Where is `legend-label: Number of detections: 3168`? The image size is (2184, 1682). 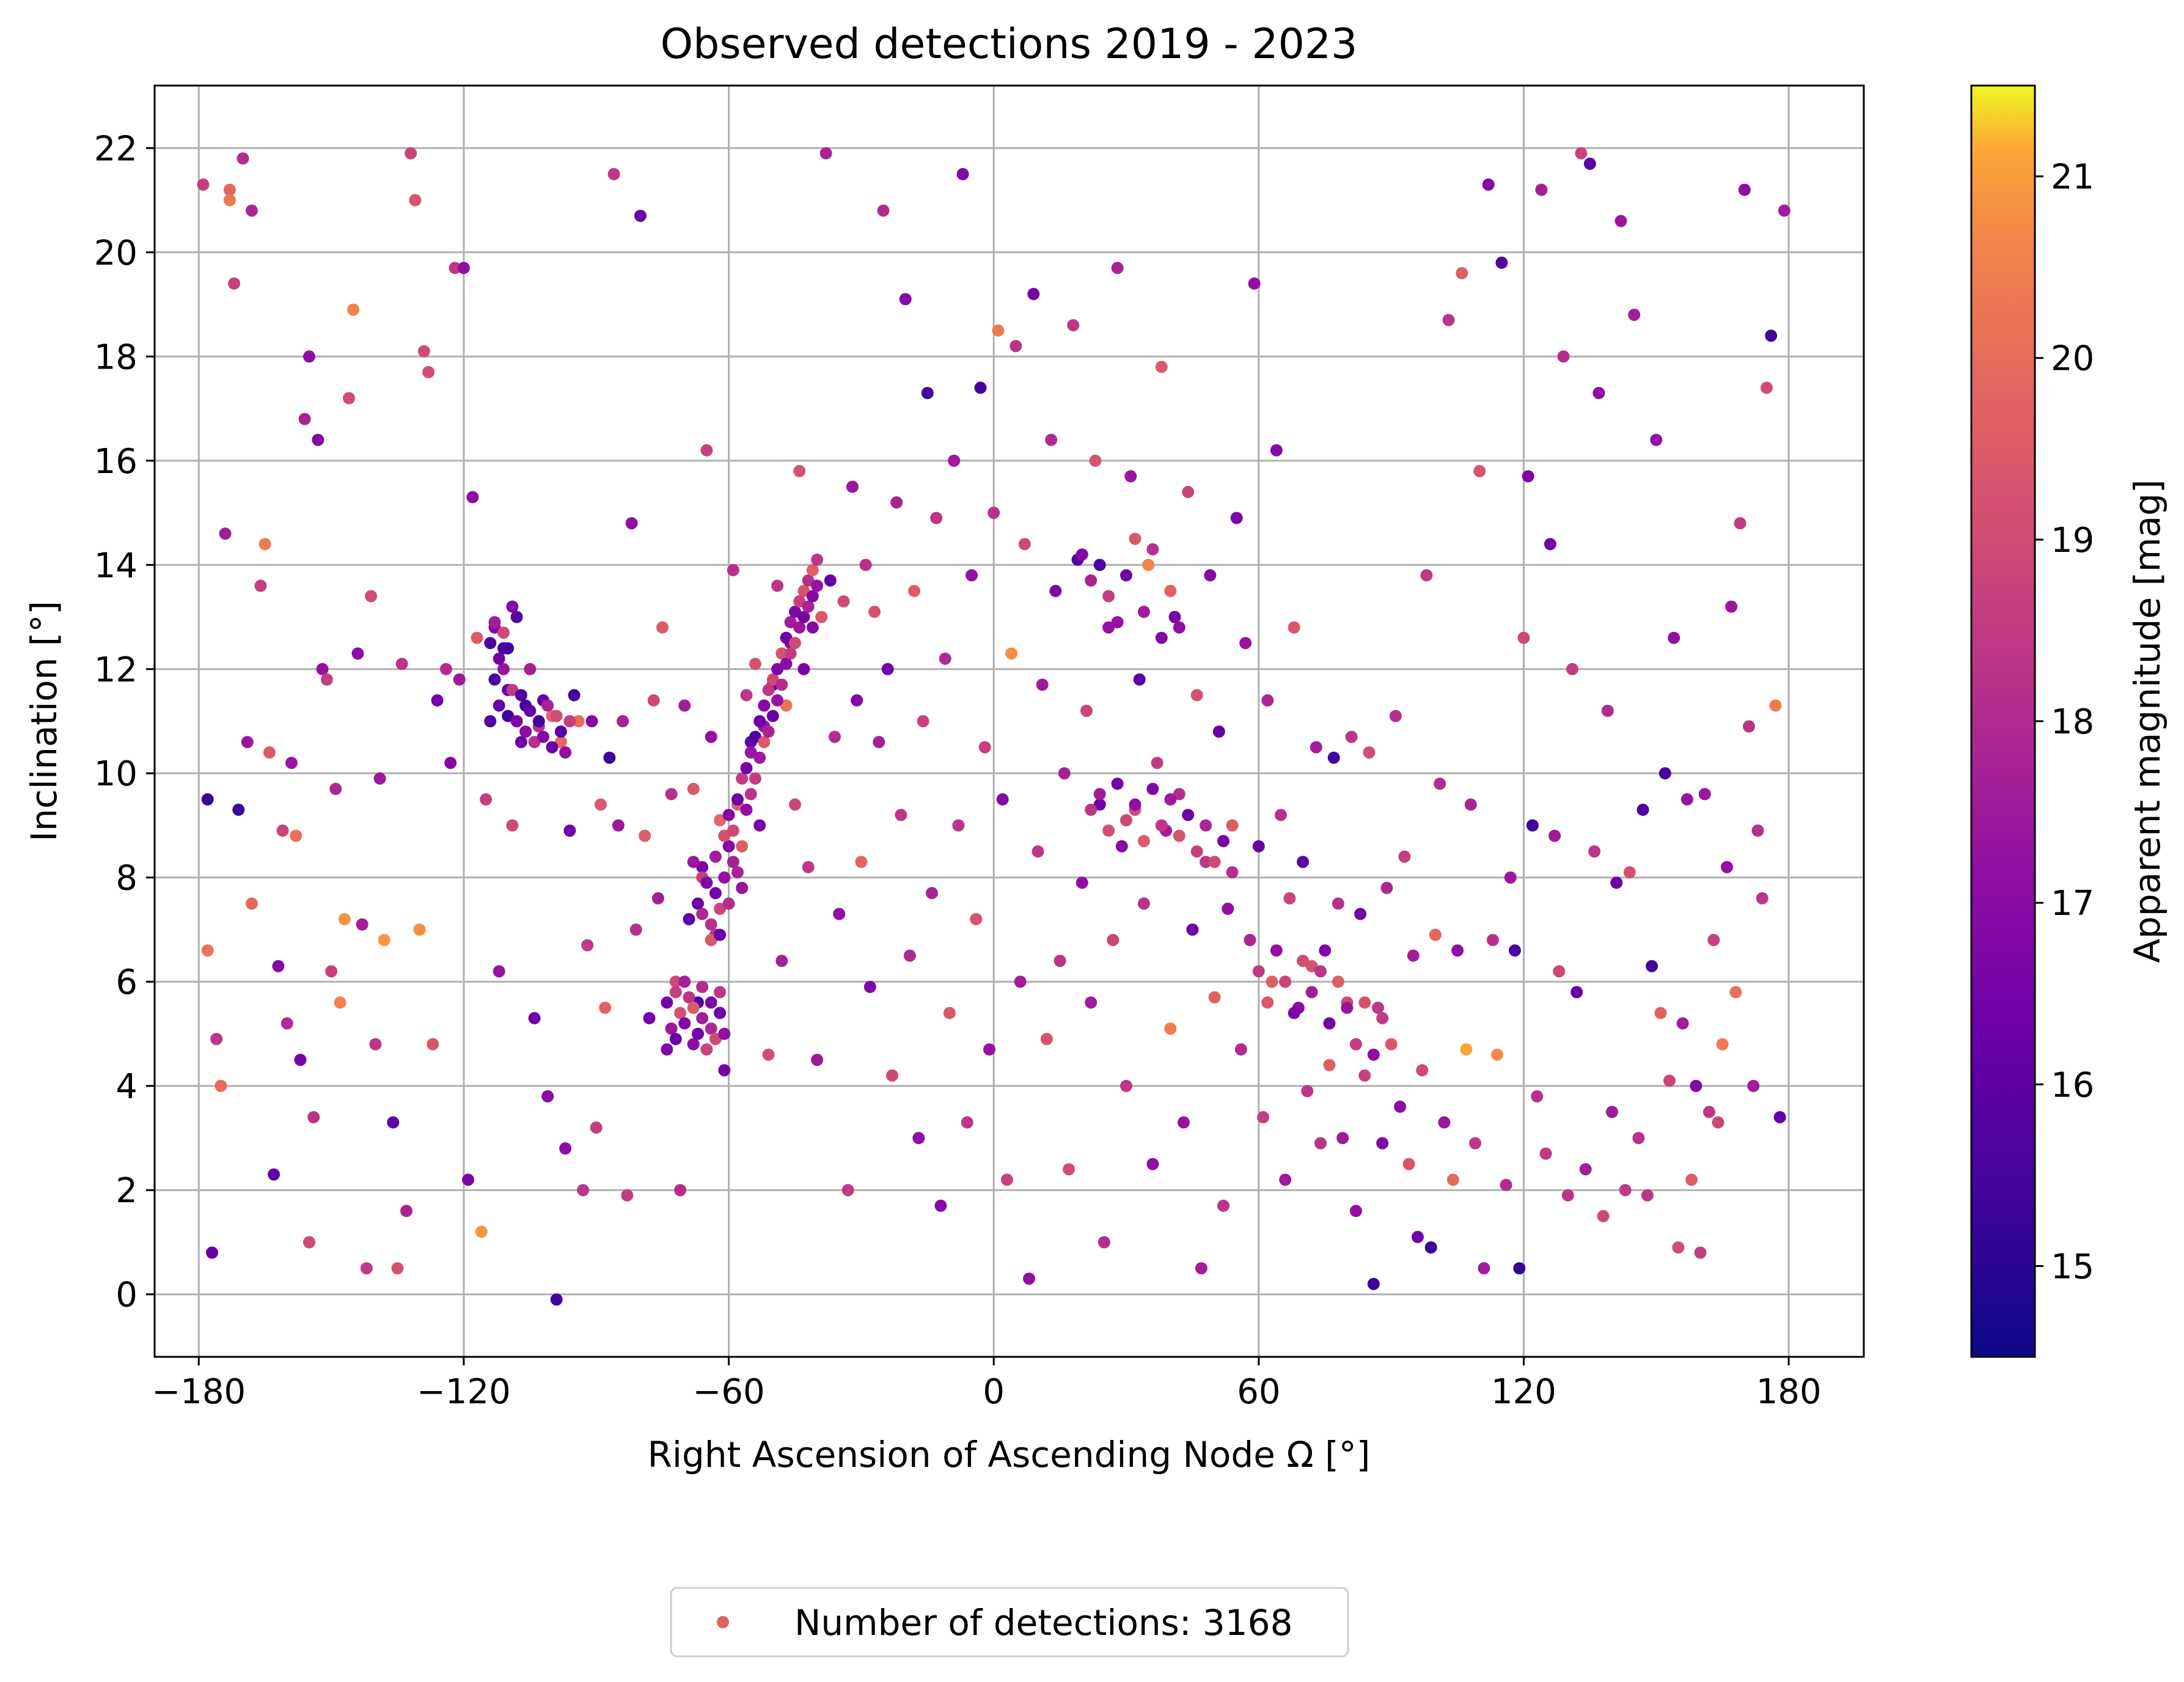 legend-label: Number of detections: 3168 is located at coordinates (1043, 1622).